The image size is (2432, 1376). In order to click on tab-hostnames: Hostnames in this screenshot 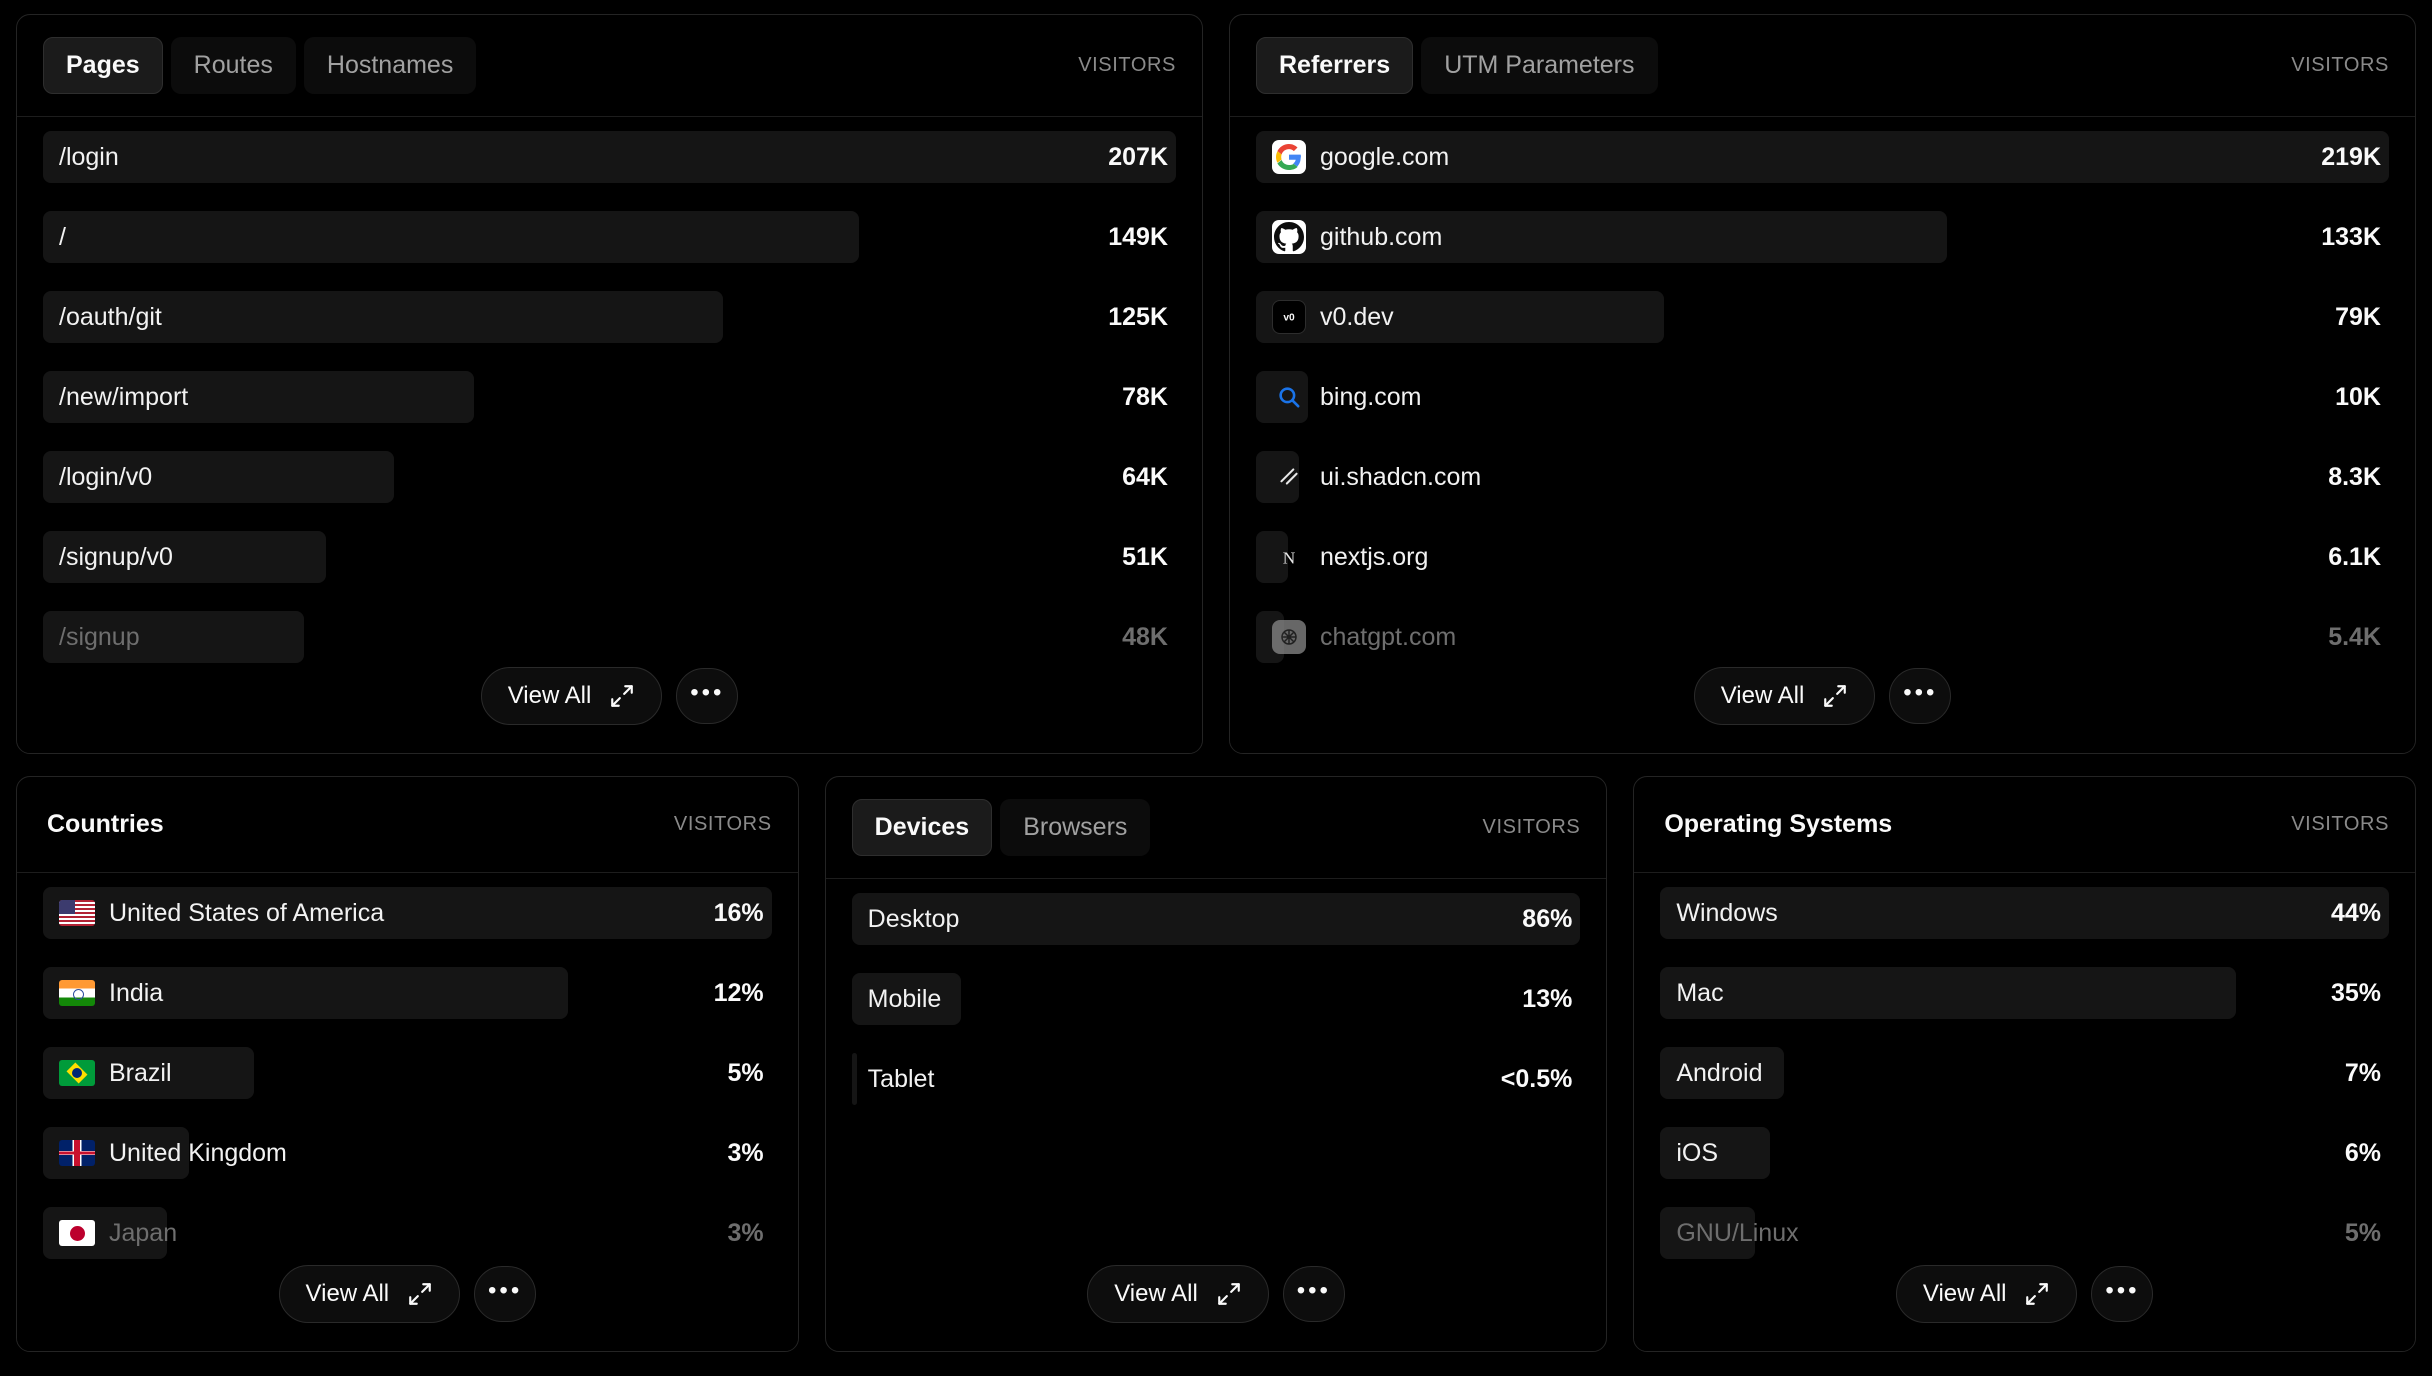, I will do `click(390, 65)`.